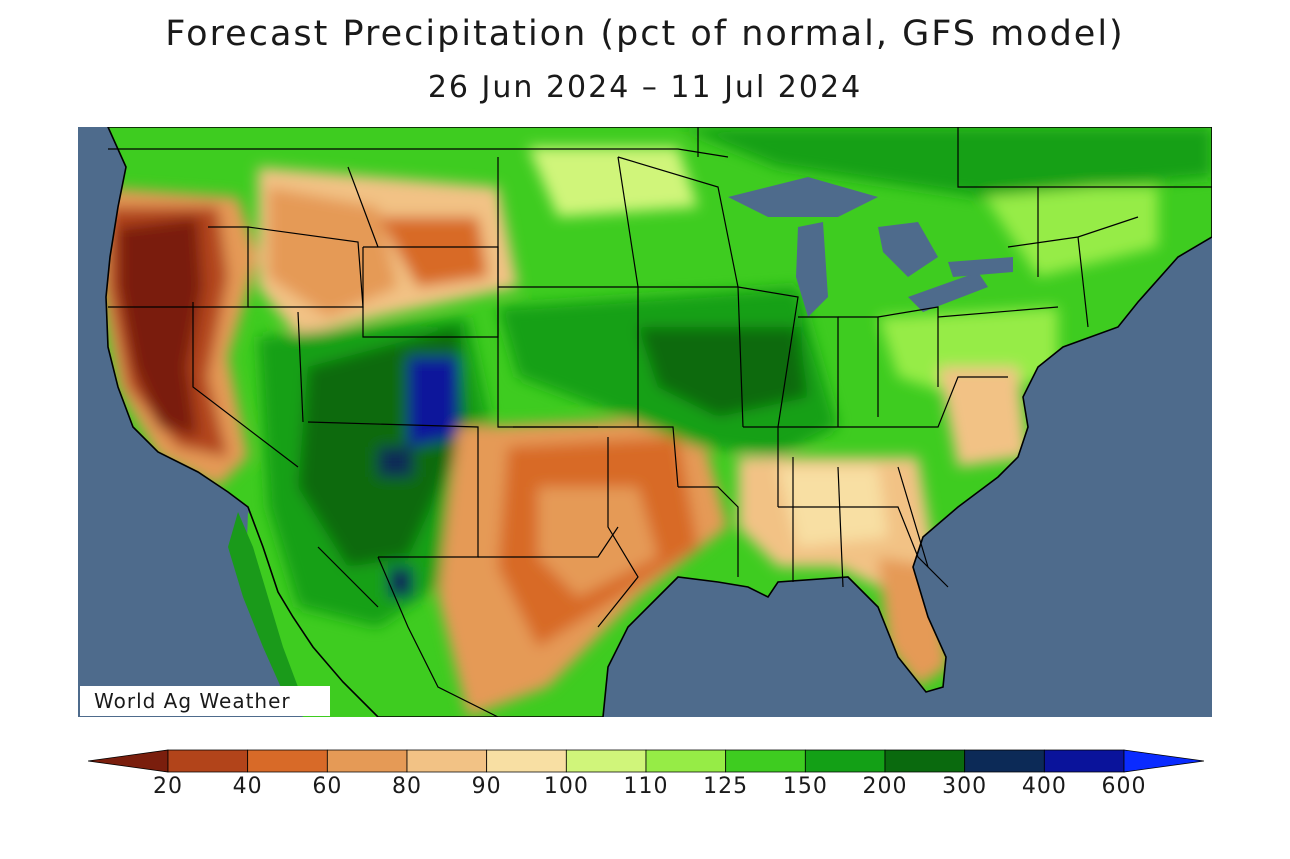 The width and height of the screenshot is (1290, 859). What do you see at coordinates (1124, 786) in the screenshot?
I see `legend-tick-label: 600` at bounding box center [1124, 786].